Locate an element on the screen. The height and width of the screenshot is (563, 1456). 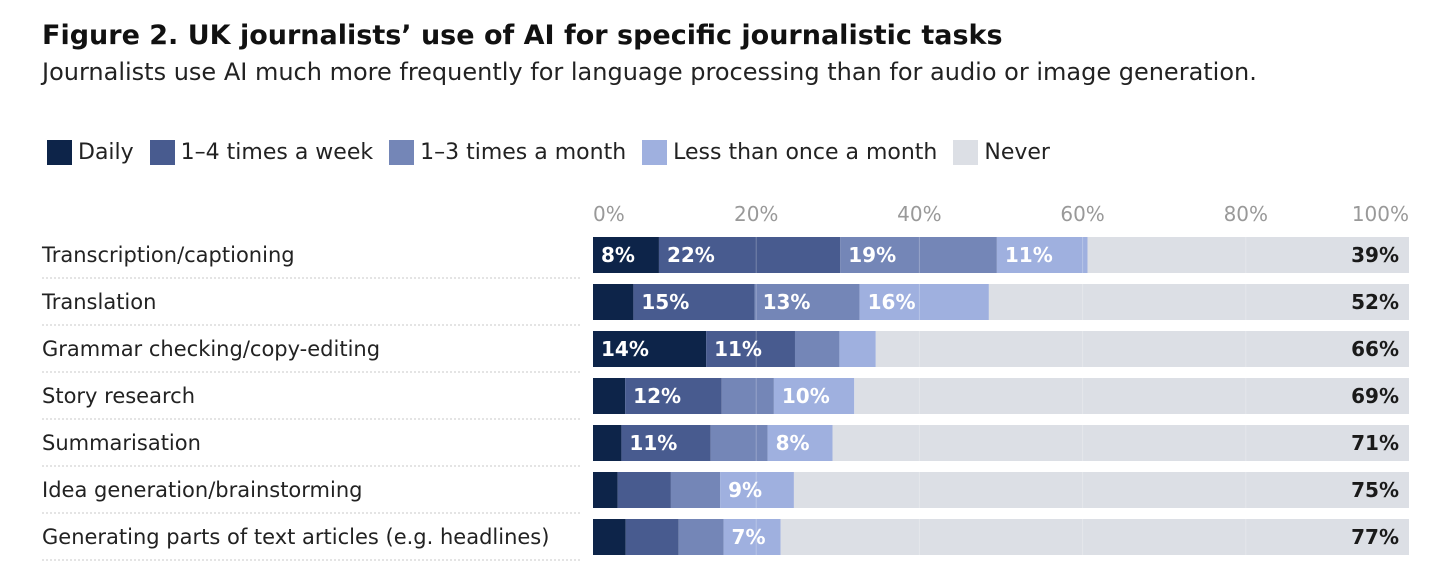
data-label: 22% is located at coordinates (691, 255).